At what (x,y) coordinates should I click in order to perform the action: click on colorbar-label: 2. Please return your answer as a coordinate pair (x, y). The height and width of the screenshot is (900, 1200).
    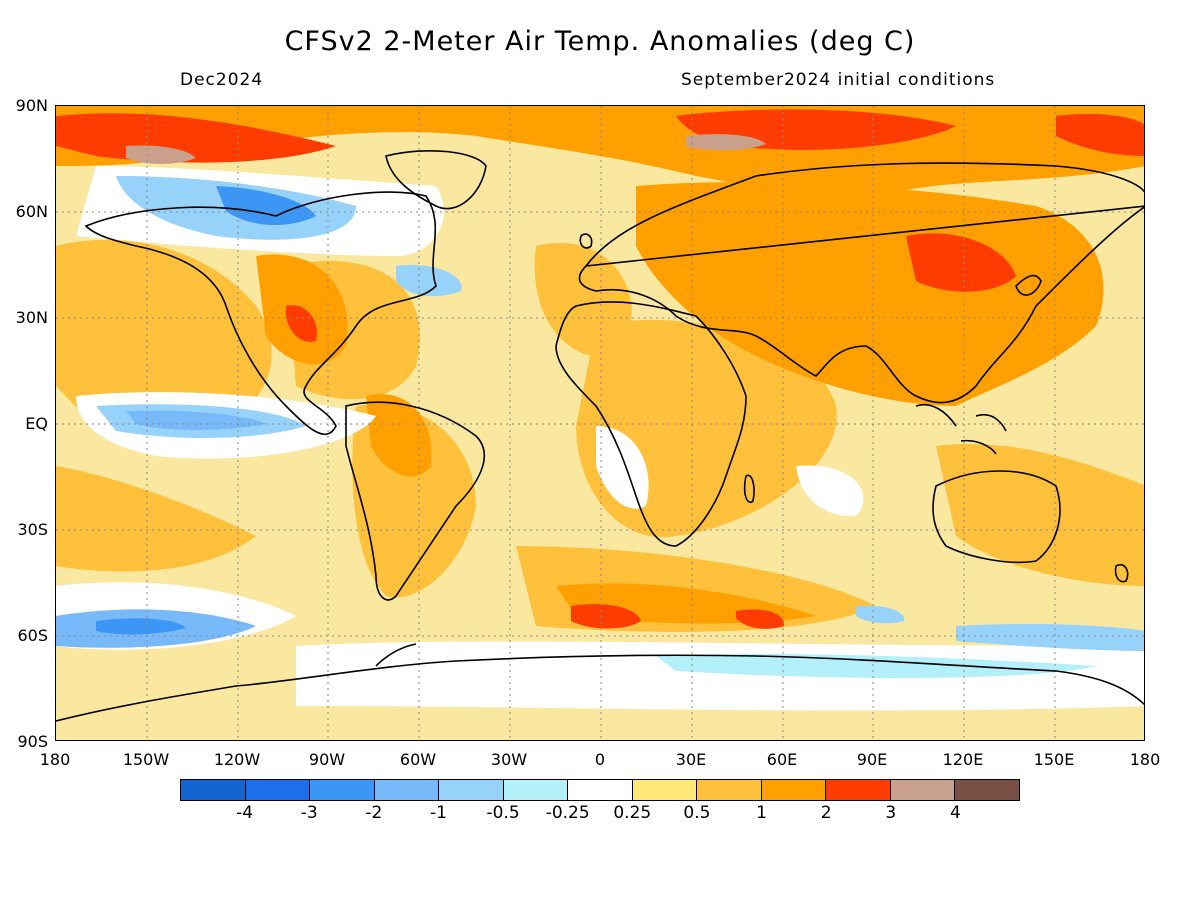
    Looking at the image, I should click on (826, 813).